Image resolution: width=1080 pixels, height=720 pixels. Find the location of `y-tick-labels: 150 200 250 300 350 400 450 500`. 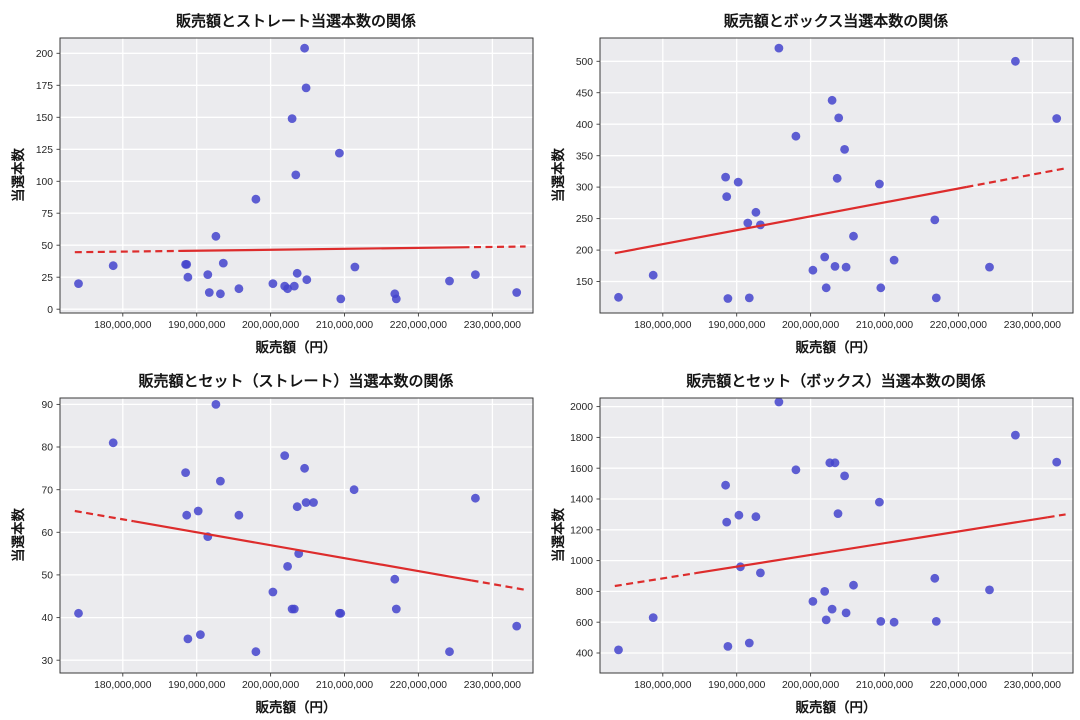

y-tick-labels: 150 200 250 300 350 400 450 500 is located at coordinates (588, 172).